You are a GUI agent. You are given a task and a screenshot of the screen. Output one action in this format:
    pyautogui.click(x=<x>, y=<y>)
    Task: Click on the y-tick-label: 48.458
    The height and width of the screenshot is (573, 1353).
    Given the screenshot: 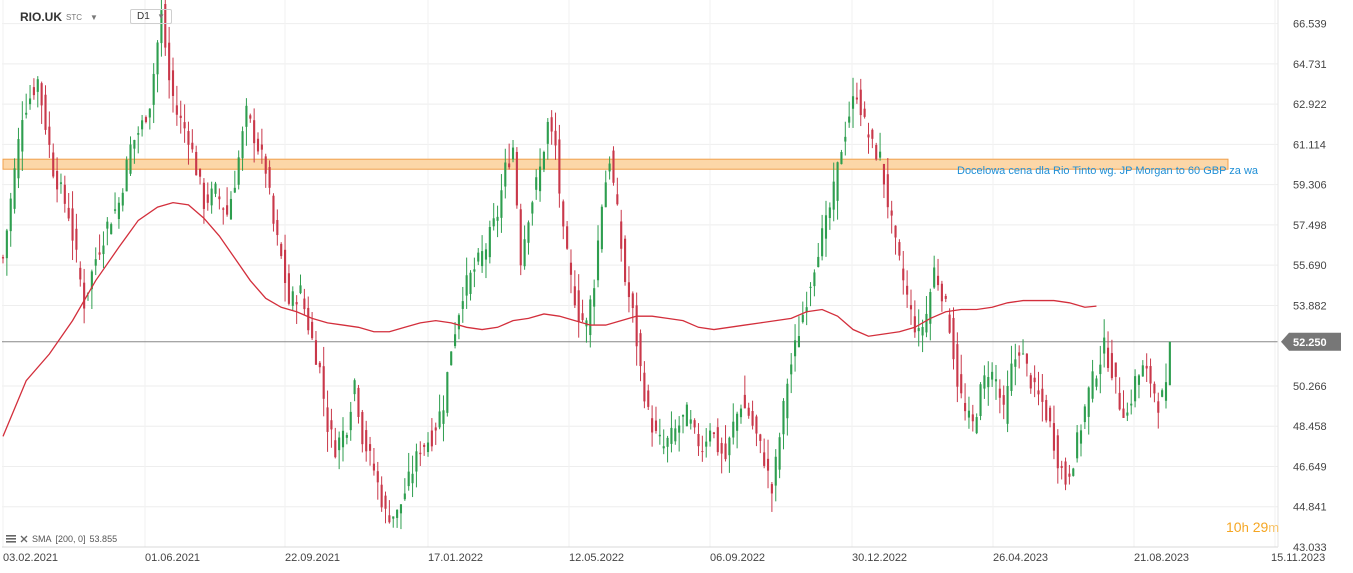 What is the action you would take?
    pyautogui.click(x=1310, y=427)
    